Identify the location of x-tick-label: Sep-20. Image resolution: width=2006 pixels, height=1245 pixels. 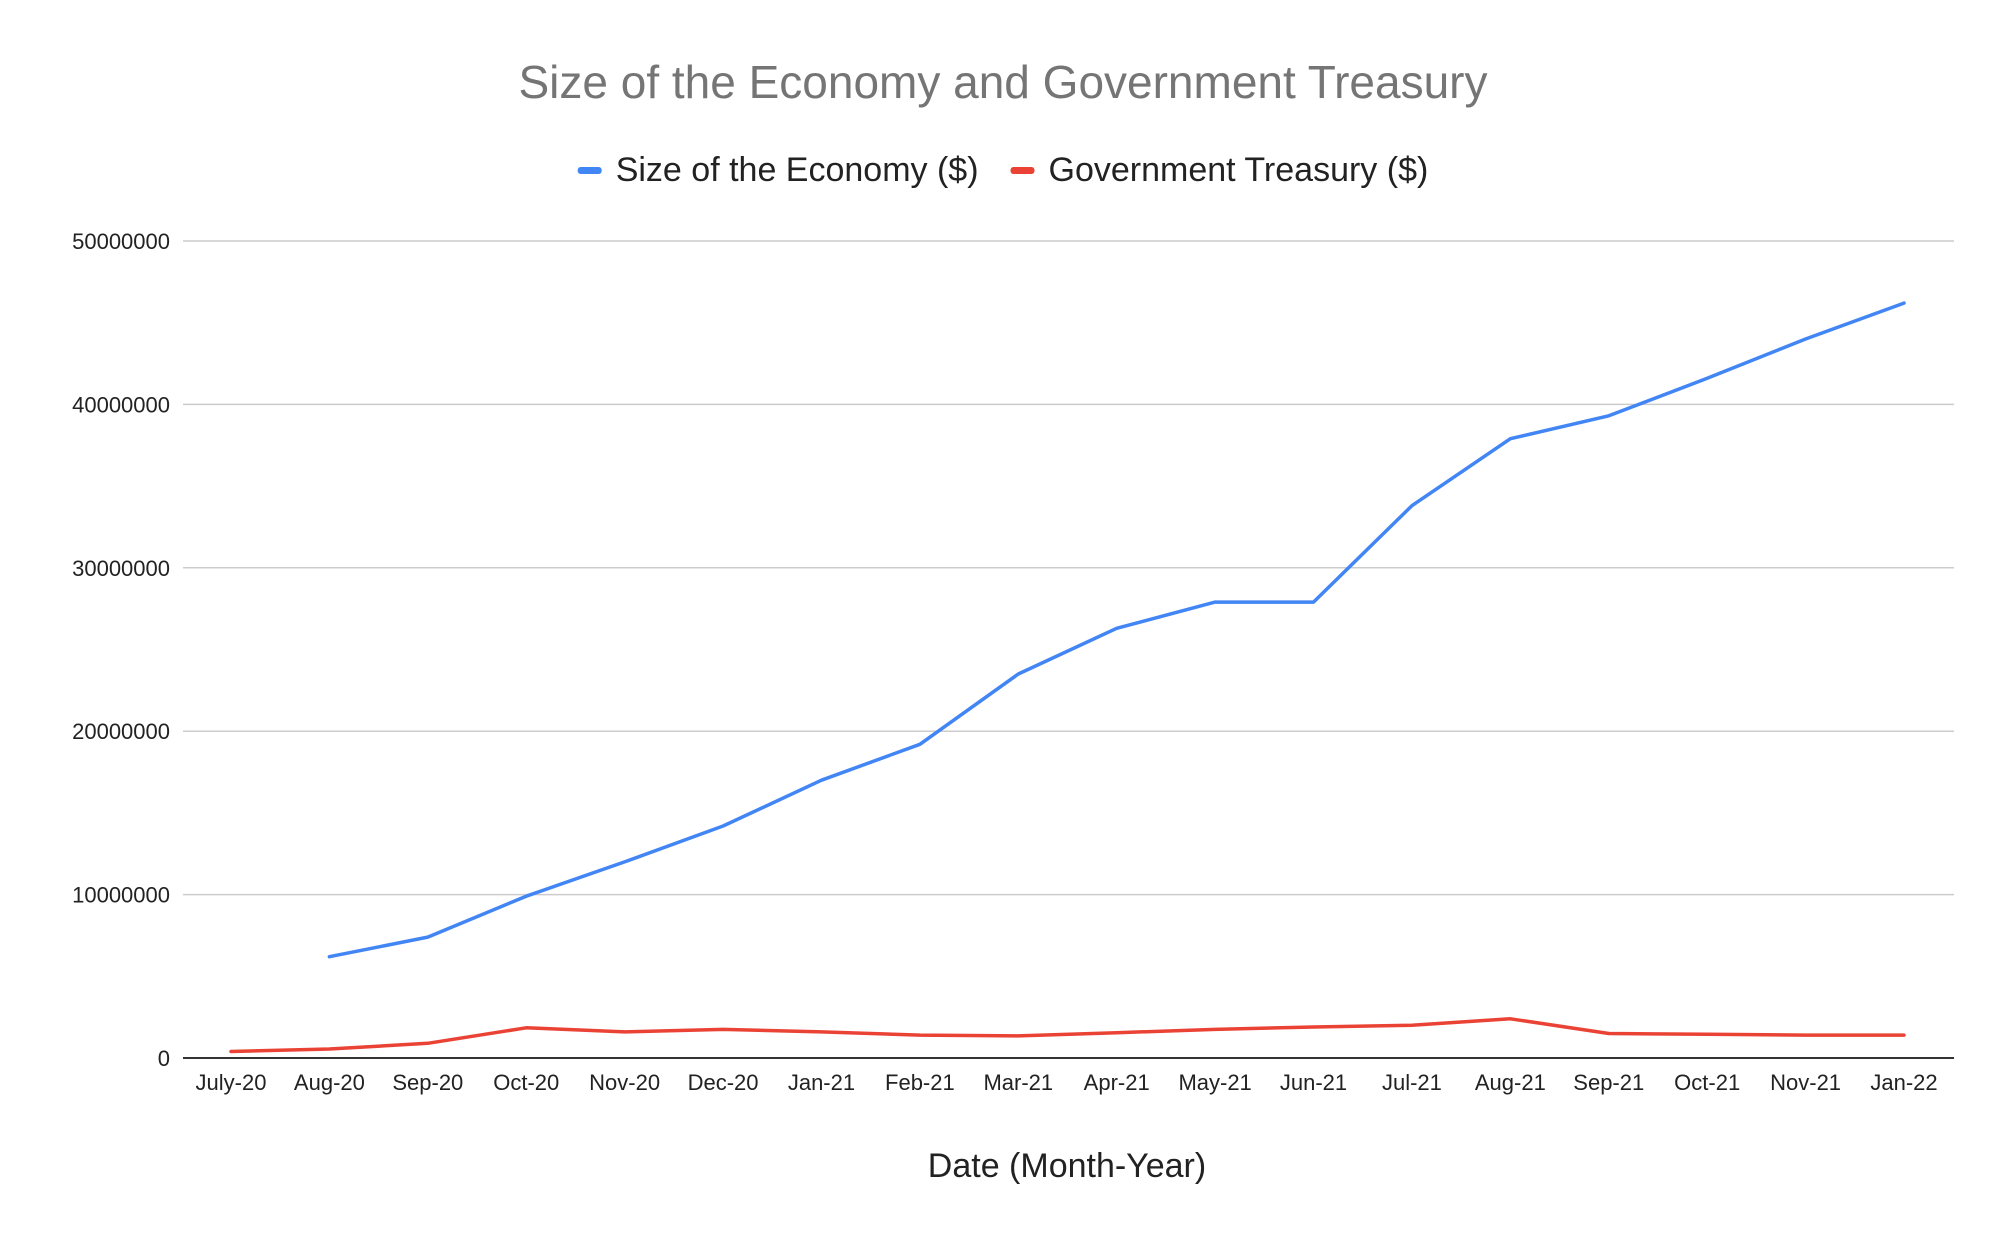
(427, 1082).